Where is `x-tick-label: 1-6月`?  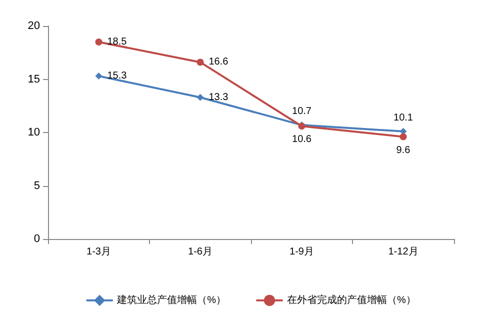
x-tick-label: 1-6月 is located at coordinates (200, 252).